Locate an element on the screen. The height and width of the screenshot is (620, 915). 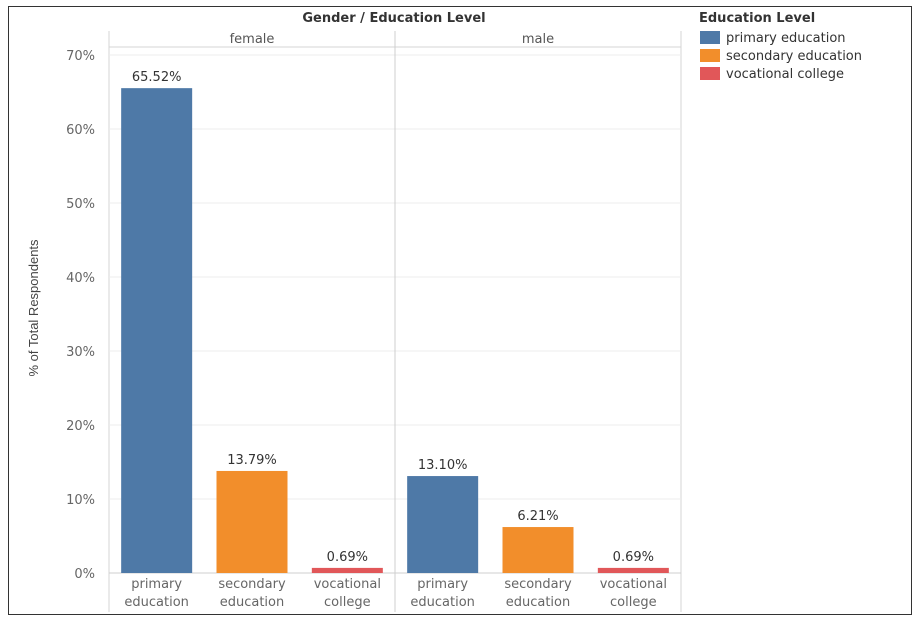
data-label: 6.21% is located at coordinates (537, 516).